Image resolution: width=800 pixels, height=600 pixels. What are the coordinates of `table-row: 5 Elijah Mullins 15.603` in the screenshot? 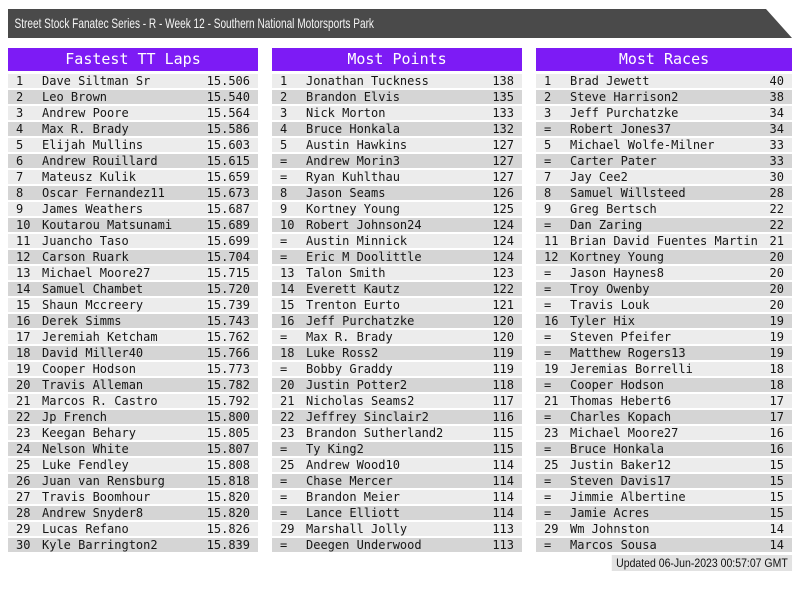 It's located at (133, 145).